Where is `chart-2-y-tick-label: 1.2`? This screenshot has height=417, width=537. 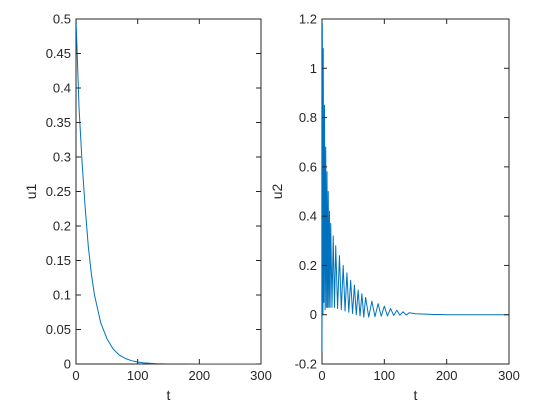 chart-2-y-tick-label: 1.2 is located at coordinates (308, 19).